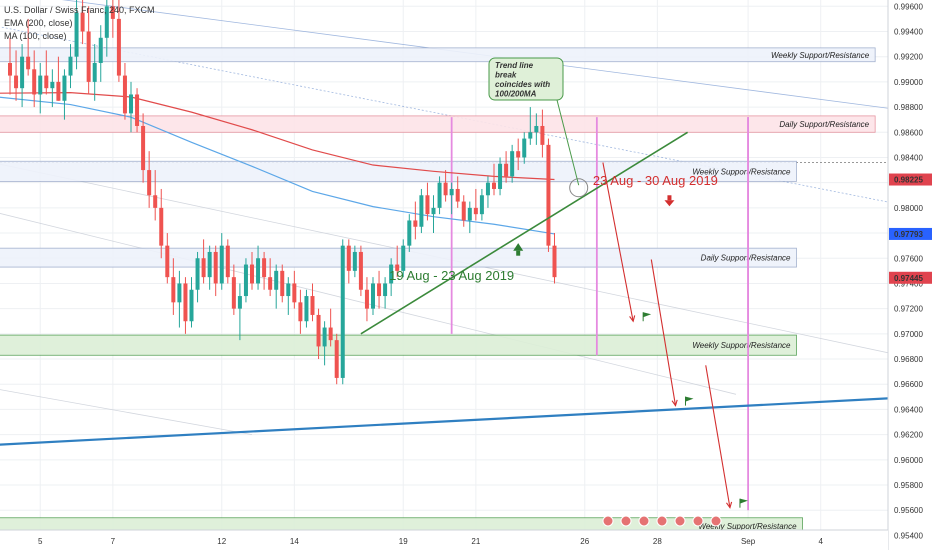  What do you see at coordinates (908, 283) in the screenshot?
I see `price-axis-tick: 0.97400` at bounding box center [908, 283].